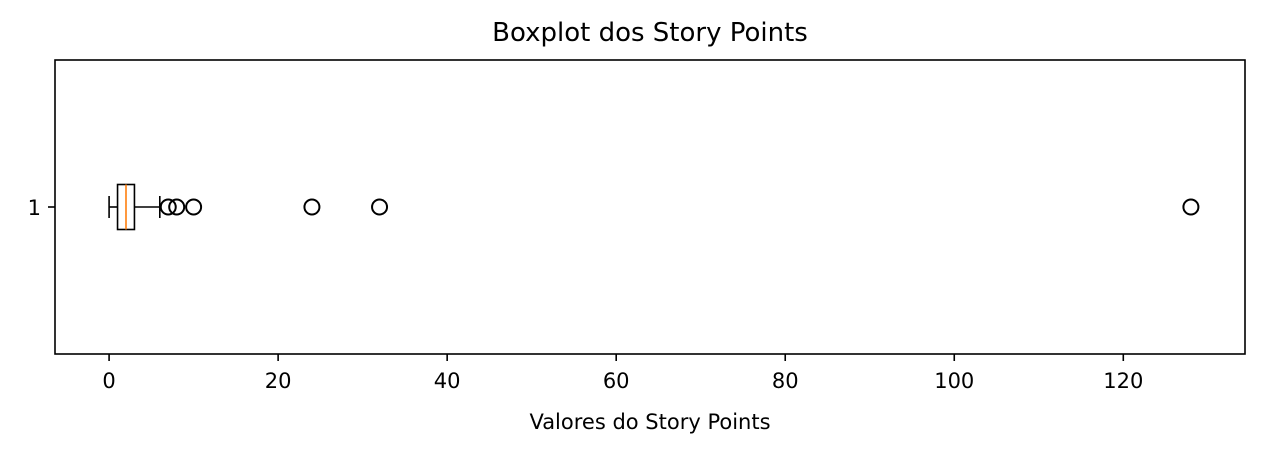 Image resolution: width=1264 pixels, height=455 pixels. What do you see at coordinates (108, 381) in the screenshot?
I see `x-tick-label: 0` at bounding box center [108, 381].